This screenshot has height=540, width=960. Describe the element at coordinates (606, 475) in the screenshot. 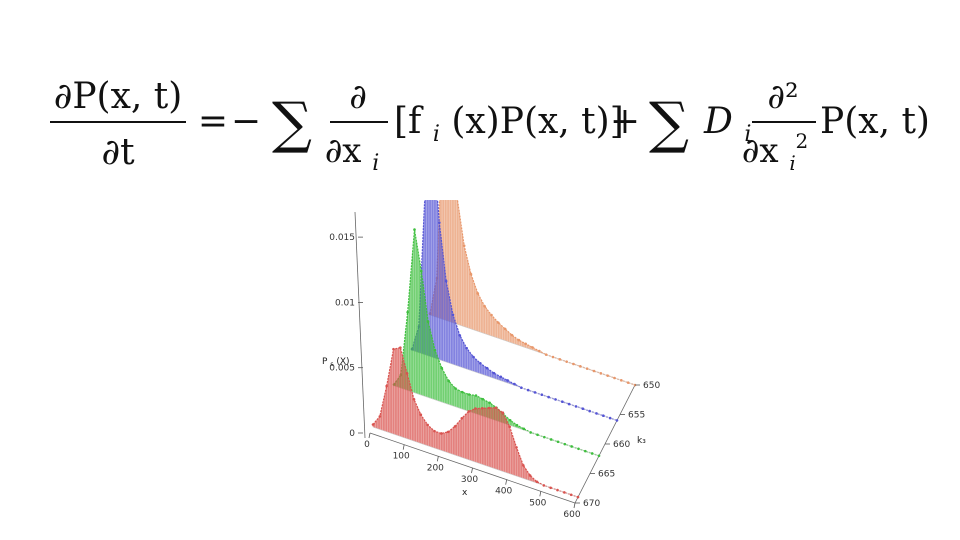

I see `y-tick-label: 665` at that location.